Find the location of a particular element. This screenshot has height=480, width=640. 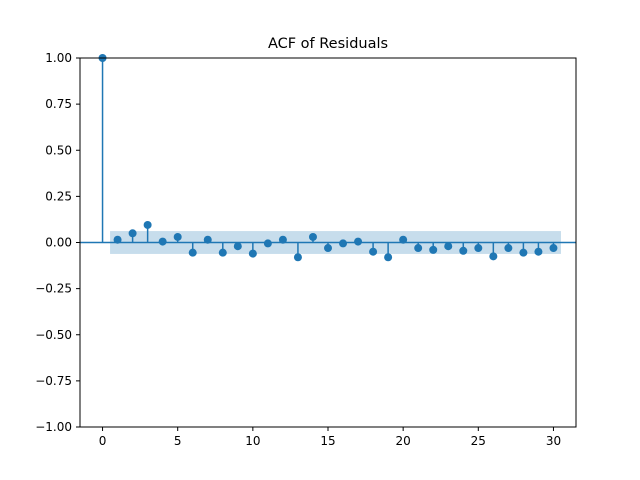

y-tick-label: −0.75 is located at coordinates (53, 381).